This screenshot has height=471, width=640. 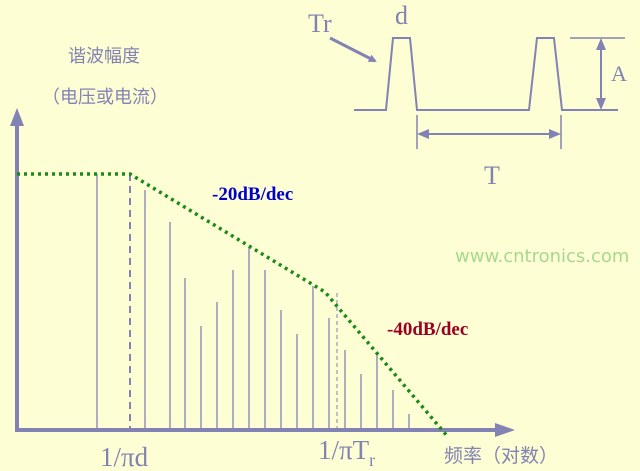 I want to click on x-axis-arrow-icon, so click(x=505, y=430).